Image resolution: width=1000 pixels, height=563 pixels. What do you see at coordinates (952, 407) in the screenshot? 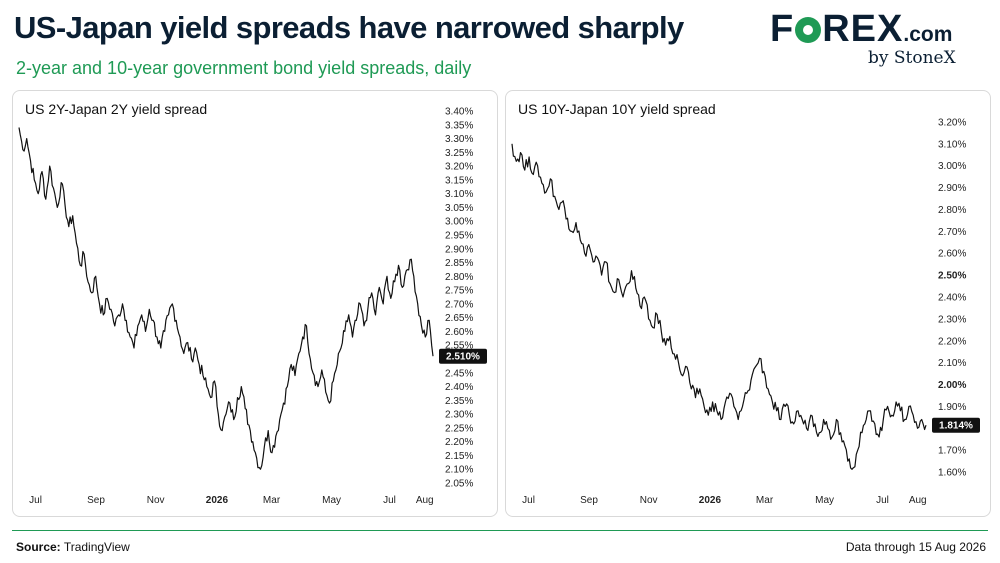
I see `y-tick-label: 1.90%` at bounding box center [952, 407].